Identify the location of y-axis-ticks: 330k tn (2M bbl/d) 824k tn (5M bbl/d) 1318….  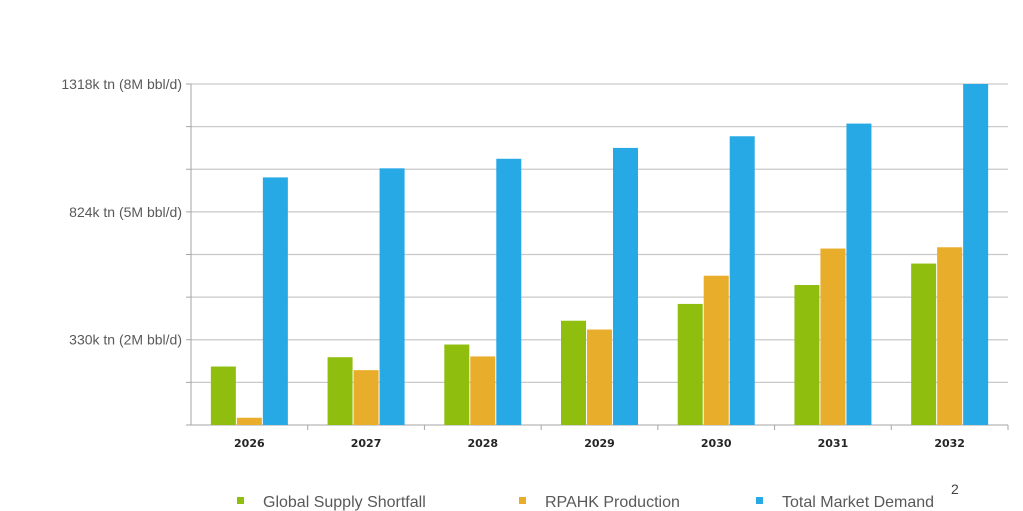
(121, 212).